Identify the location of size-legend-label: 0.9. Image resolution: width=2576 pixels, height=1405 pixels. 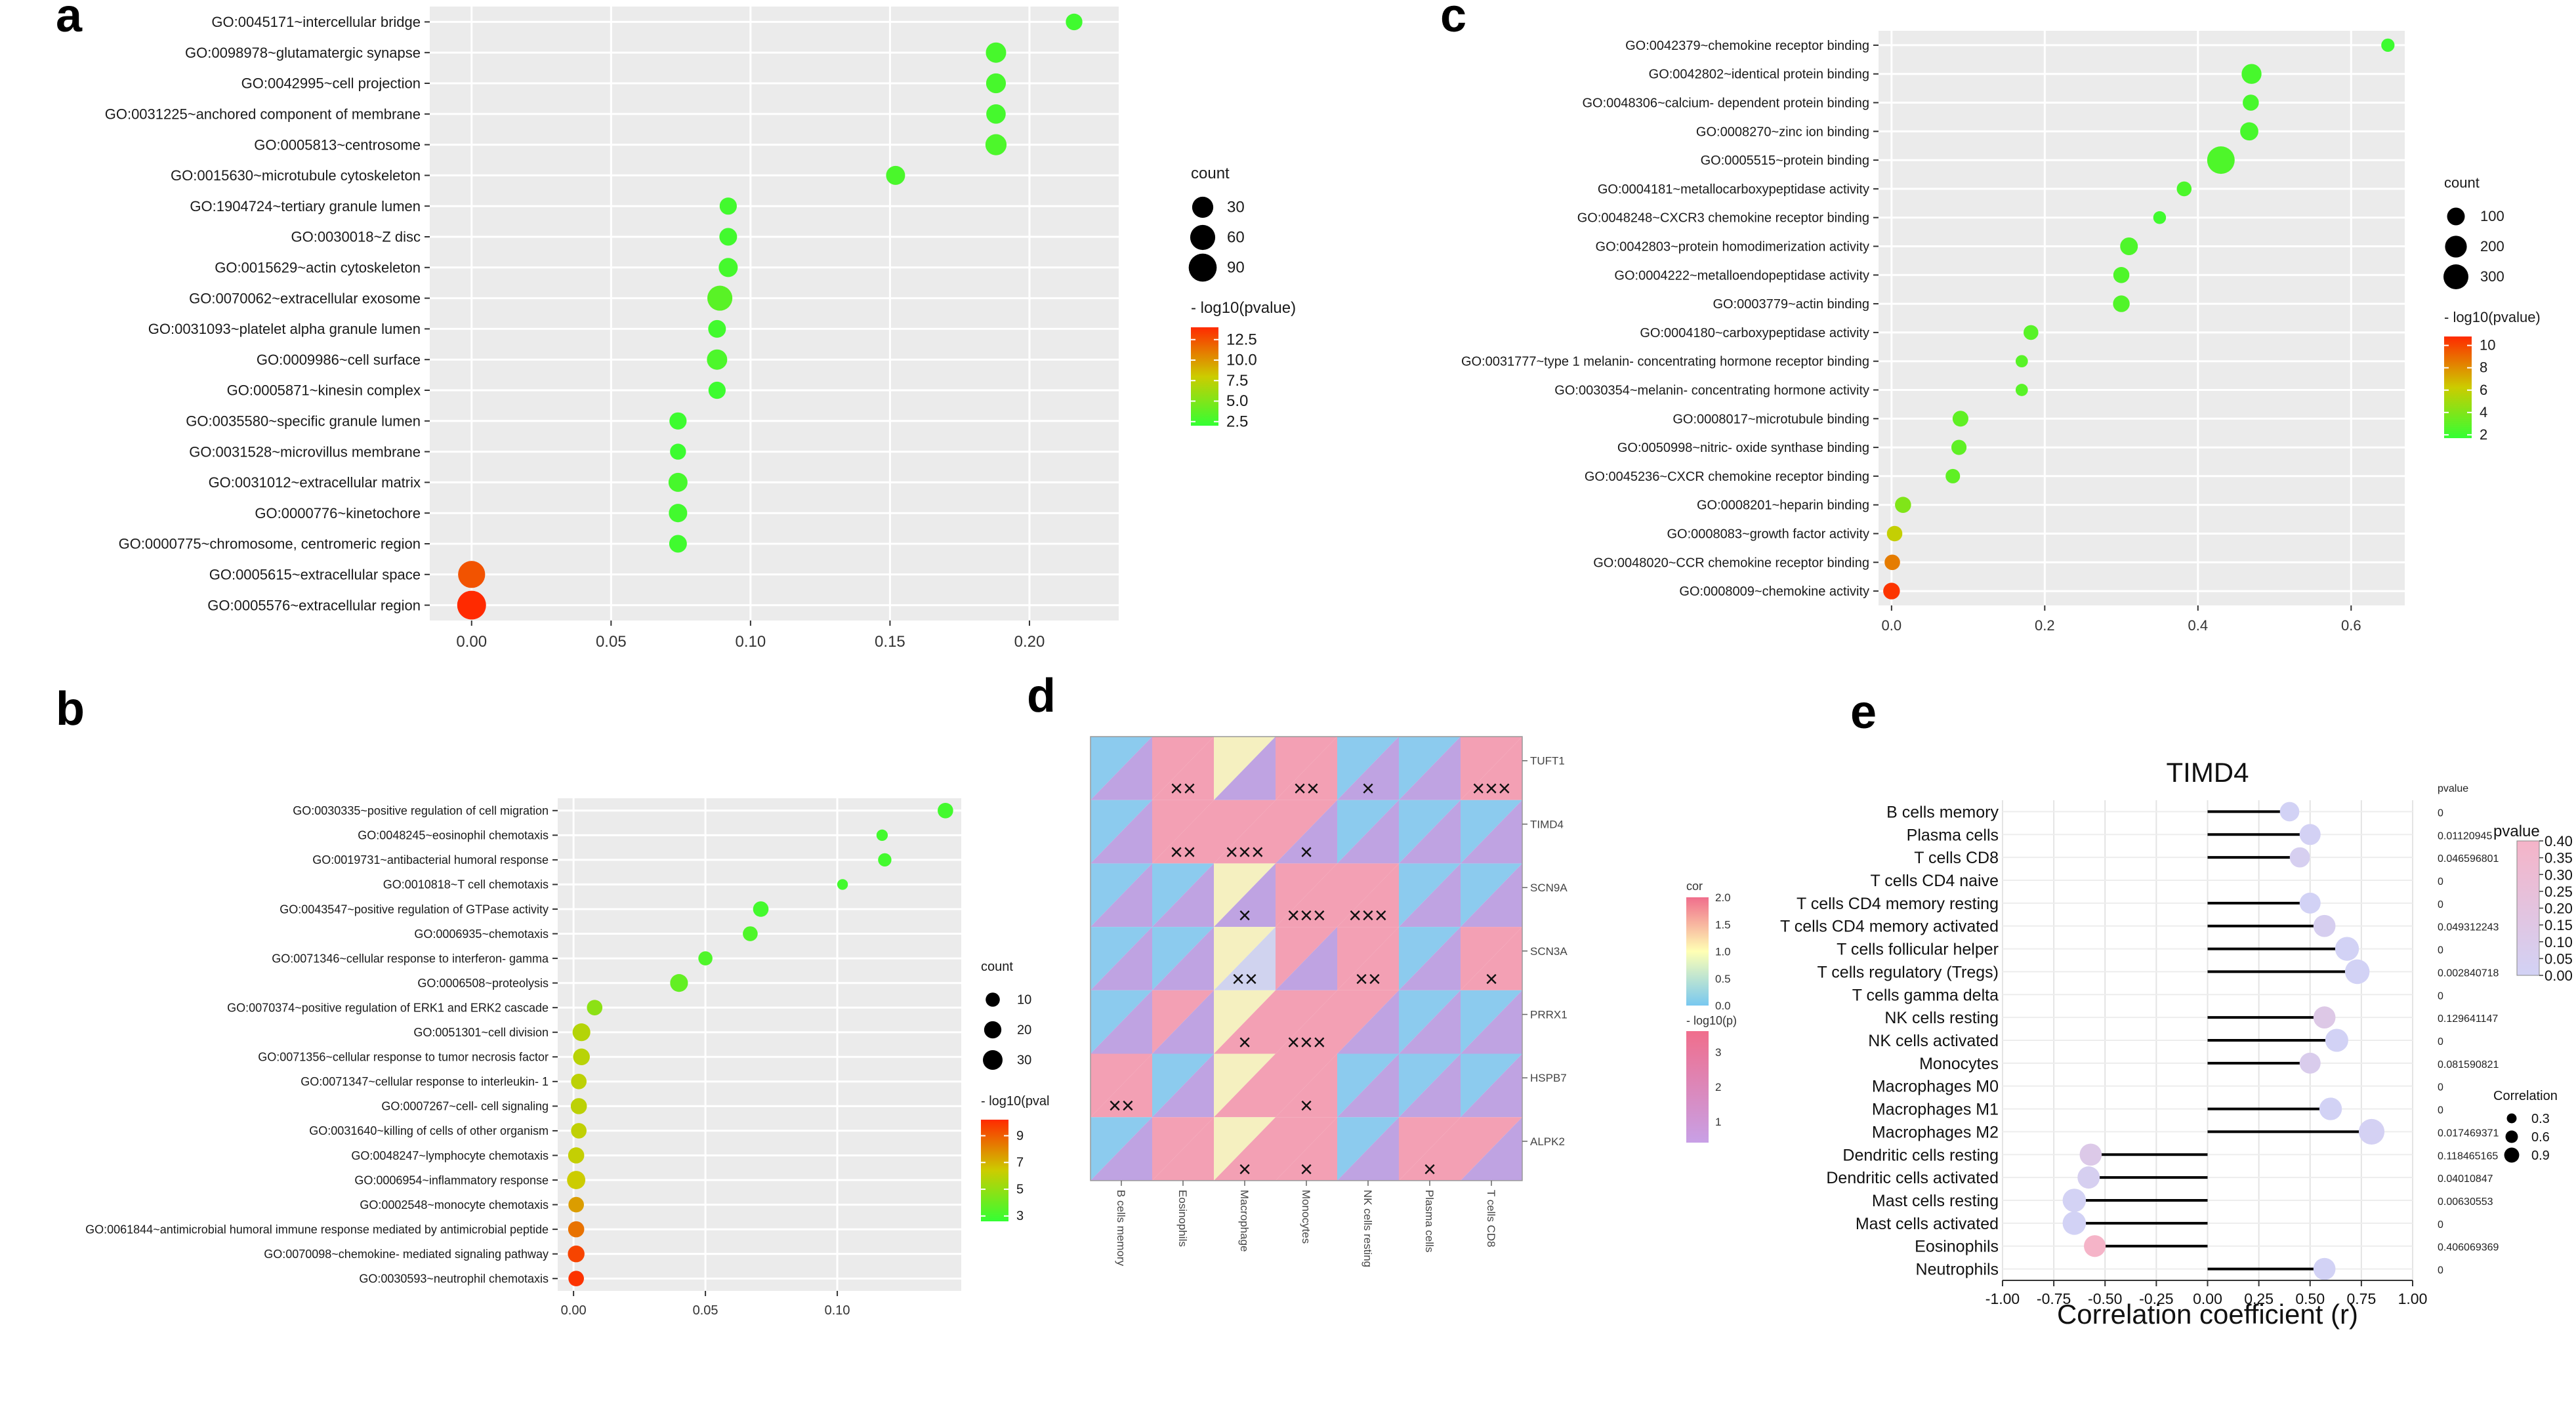
(2541, 1156).